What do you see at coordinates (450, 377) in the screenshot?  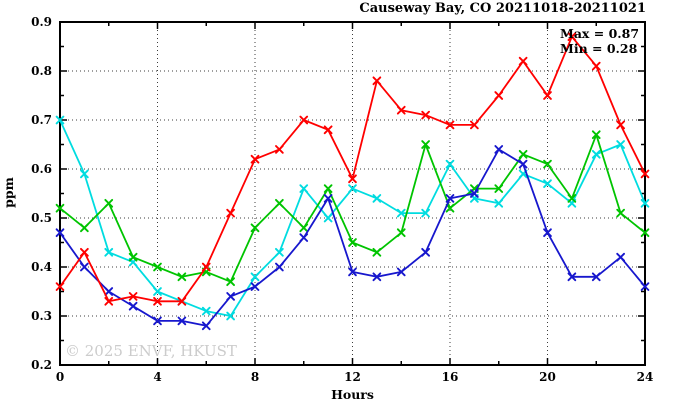 I see `x-tick-label: 16` at bounding box center [450, 377].